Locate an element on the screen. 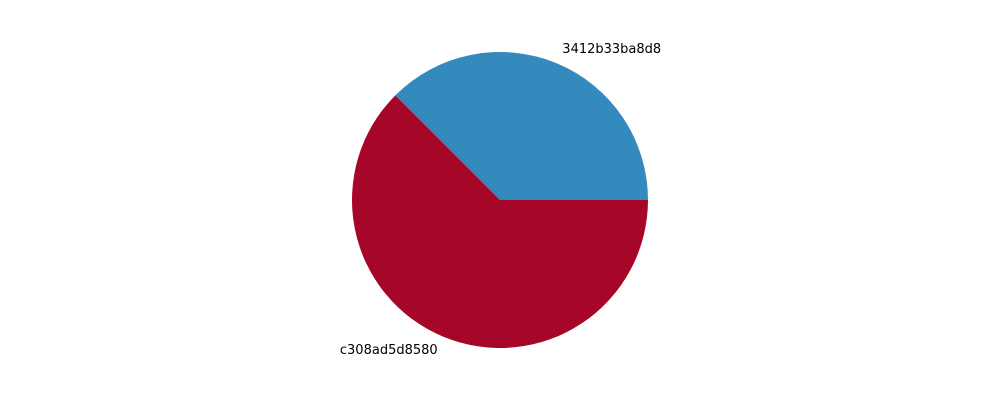 This screenshot has width=1000, height=400. pie-slice-label-0: 3412b33ba8d8 is located at coordinates (611, 49).